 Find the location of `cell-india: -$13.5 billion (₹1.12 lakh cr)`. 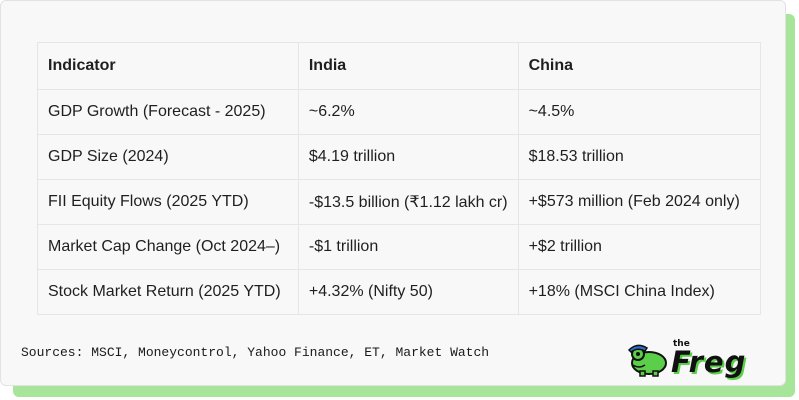

cell-india: -$13.5 billion (₹1.12 lakh cr) is located at coordinates (408, 202).